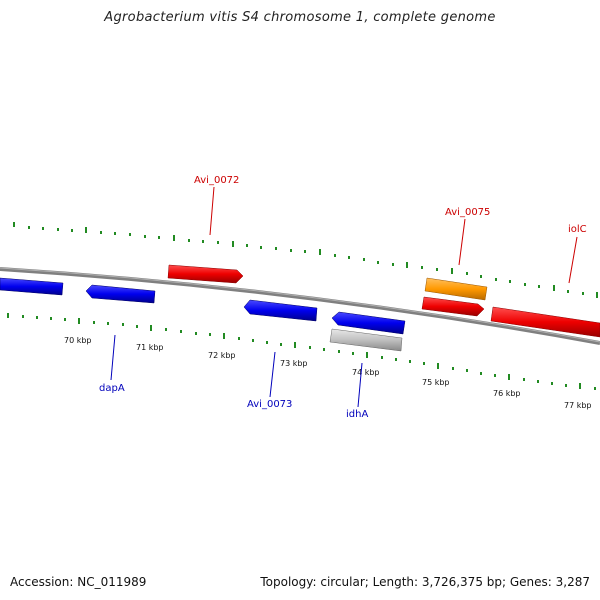 The image size is (600, 600). I want to click on tick-label: 76 kbp, so click(507, 393).